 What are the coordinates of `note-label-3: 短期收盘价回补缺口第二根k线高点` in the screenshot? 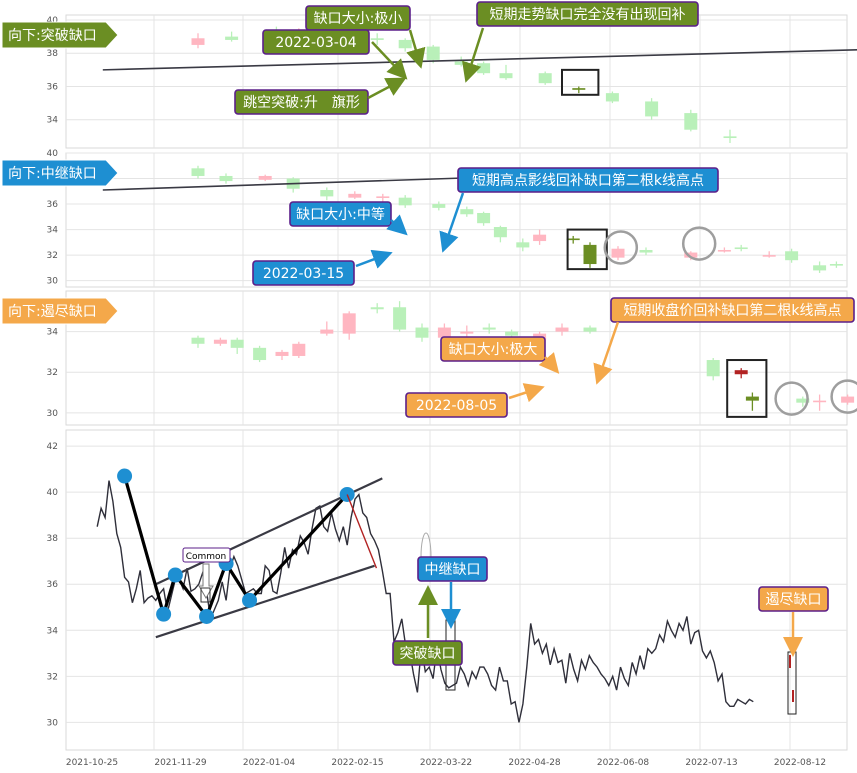 It's located at (732, 310).